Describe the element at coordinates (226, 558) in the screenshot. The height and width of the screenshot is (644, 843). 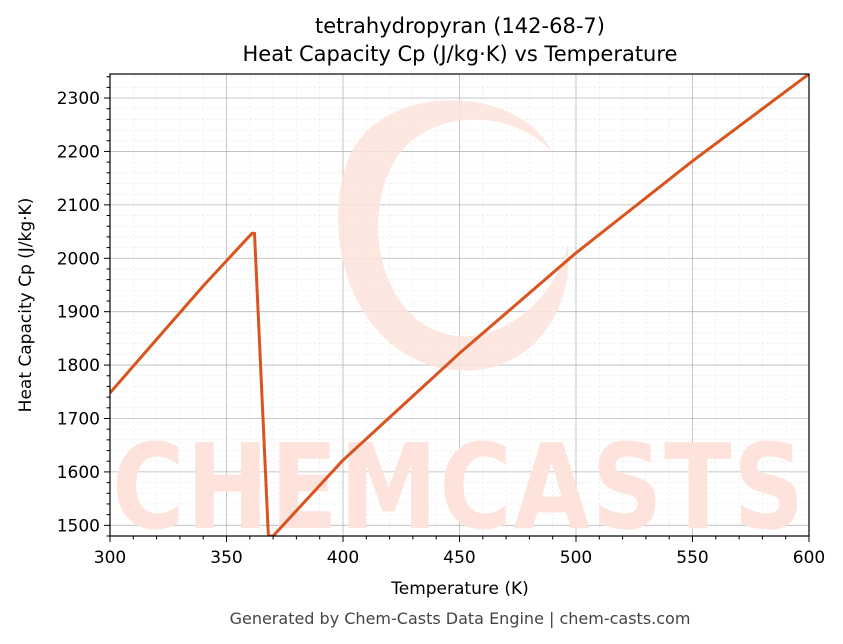
I see `x-tick-label: 350` at that location.